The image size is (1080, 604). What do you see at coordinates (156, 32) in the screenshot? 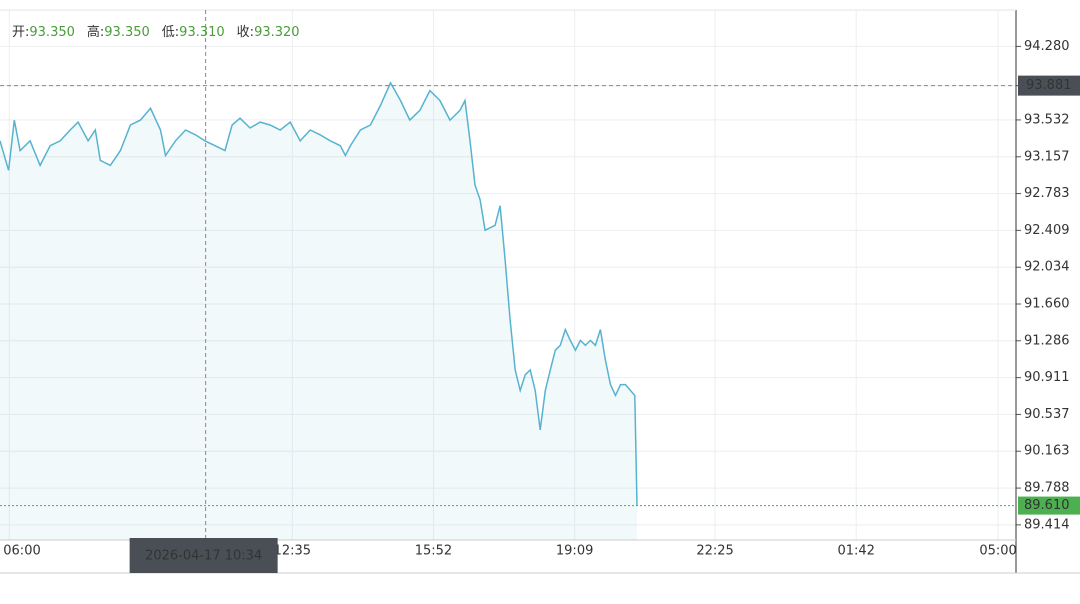
I see `header: 开:93.350 高:93.350 低:93.310 收:93.320` at bounding box center [156, 32].